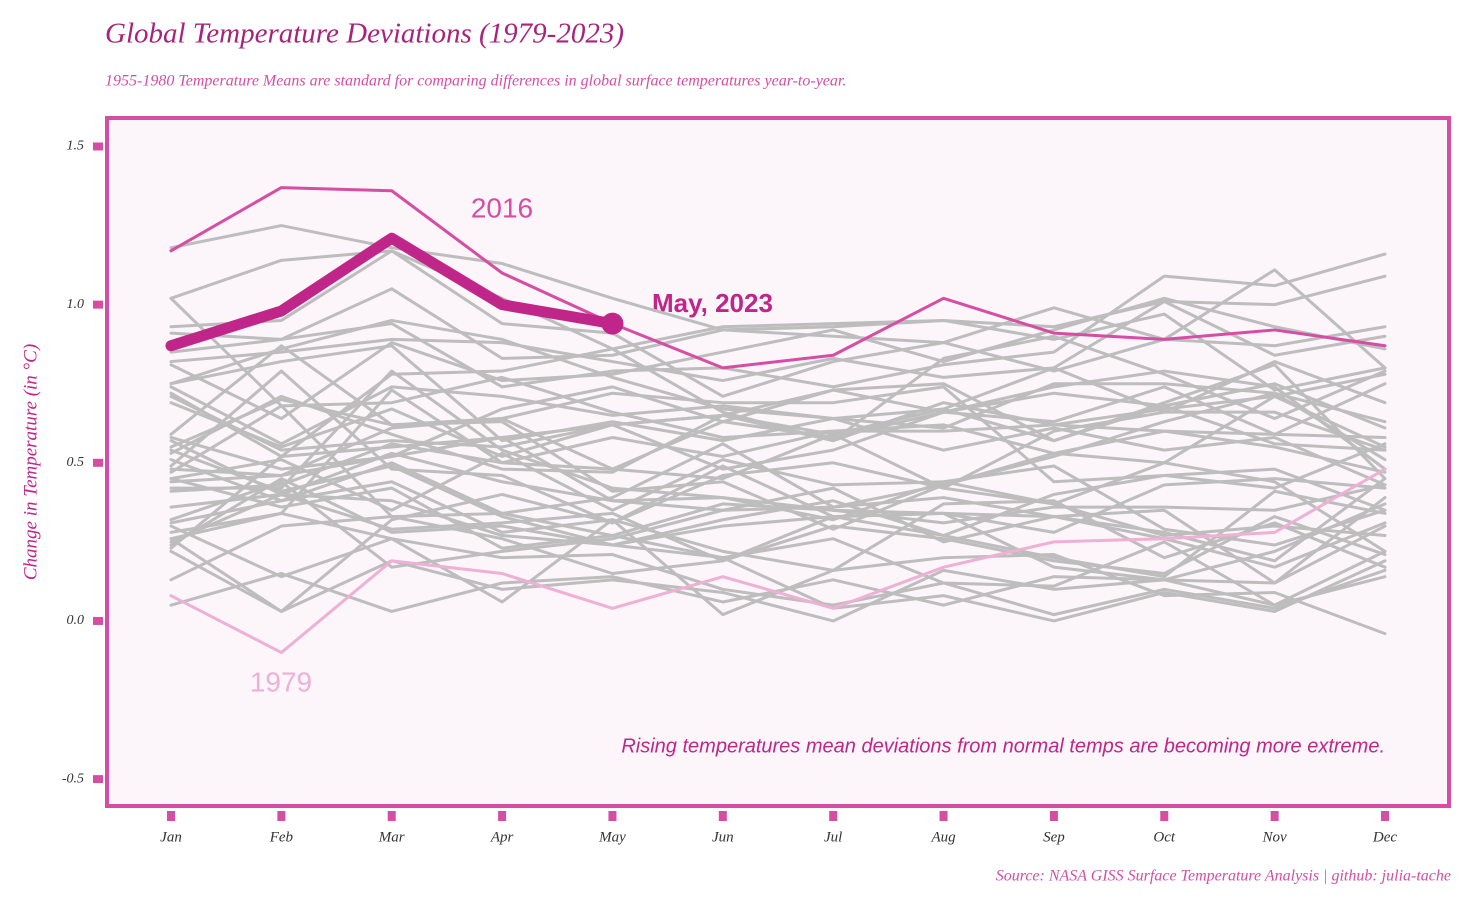 Image resolution: width=1475 pixels, height=910 pixels. I want to click on x-tick-label: Oct, so click(1164, 837).